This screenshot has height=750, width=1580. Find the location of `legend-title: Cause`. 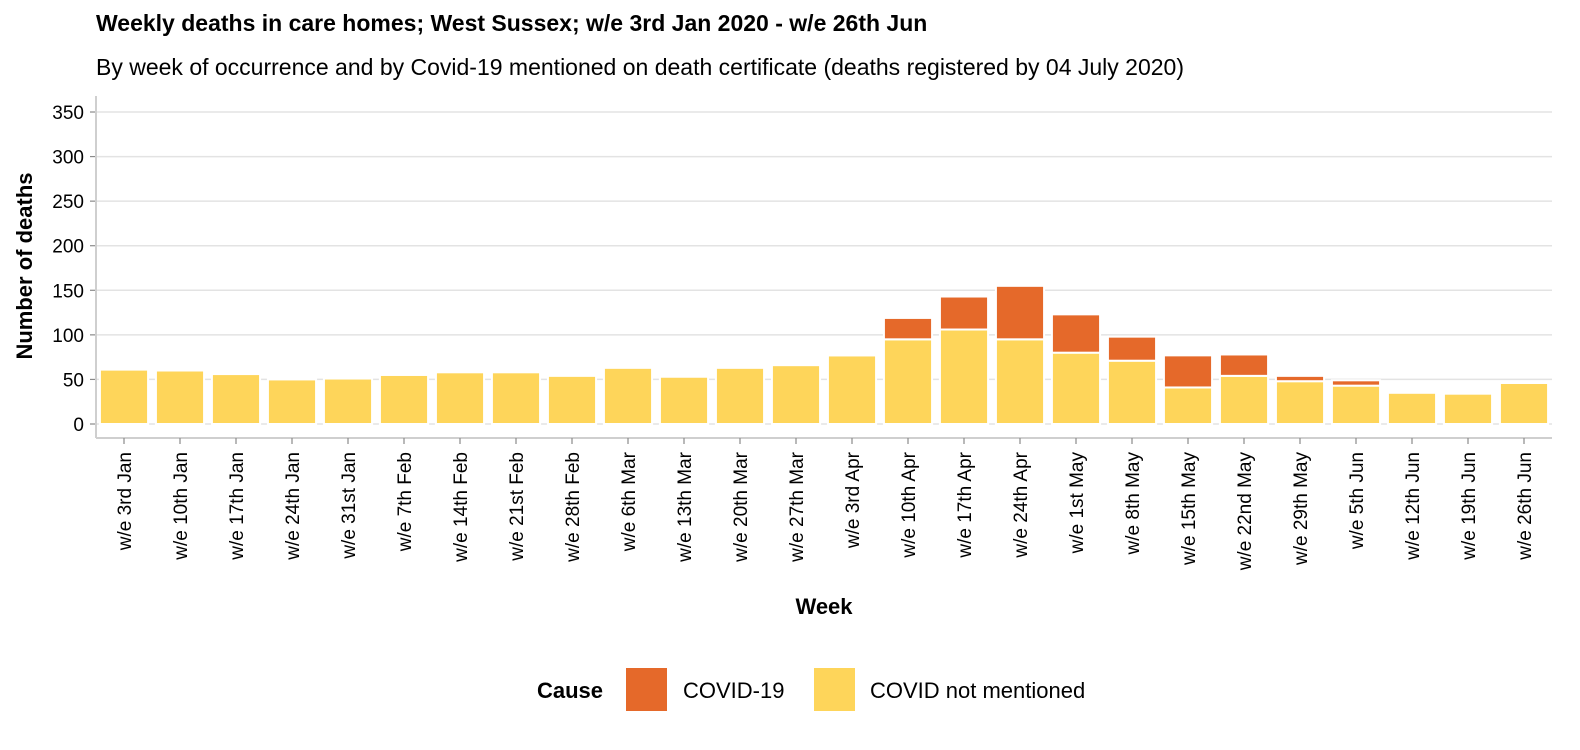

legend-title: Cause is located at coordinates (570, 690).